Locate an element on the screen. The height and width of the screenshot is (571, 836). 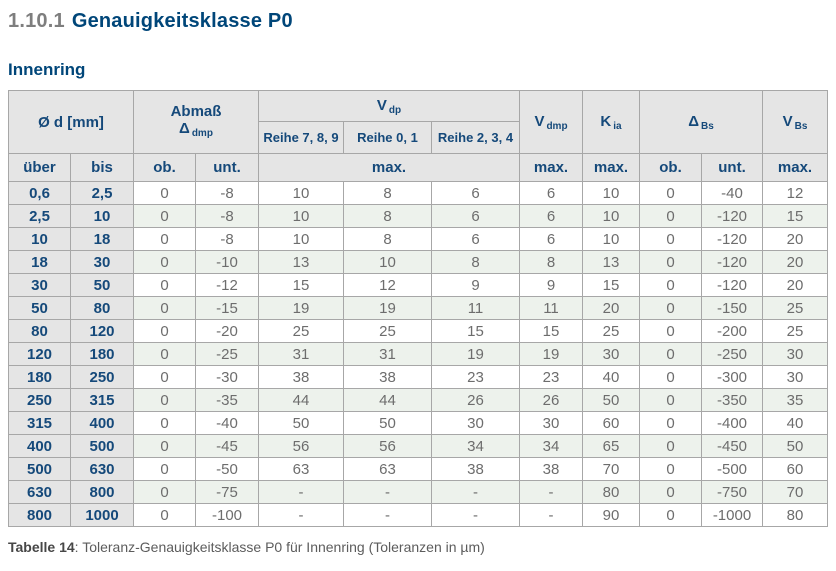
tolerance-value-cell: -35 is located at coordinates (227, 400).